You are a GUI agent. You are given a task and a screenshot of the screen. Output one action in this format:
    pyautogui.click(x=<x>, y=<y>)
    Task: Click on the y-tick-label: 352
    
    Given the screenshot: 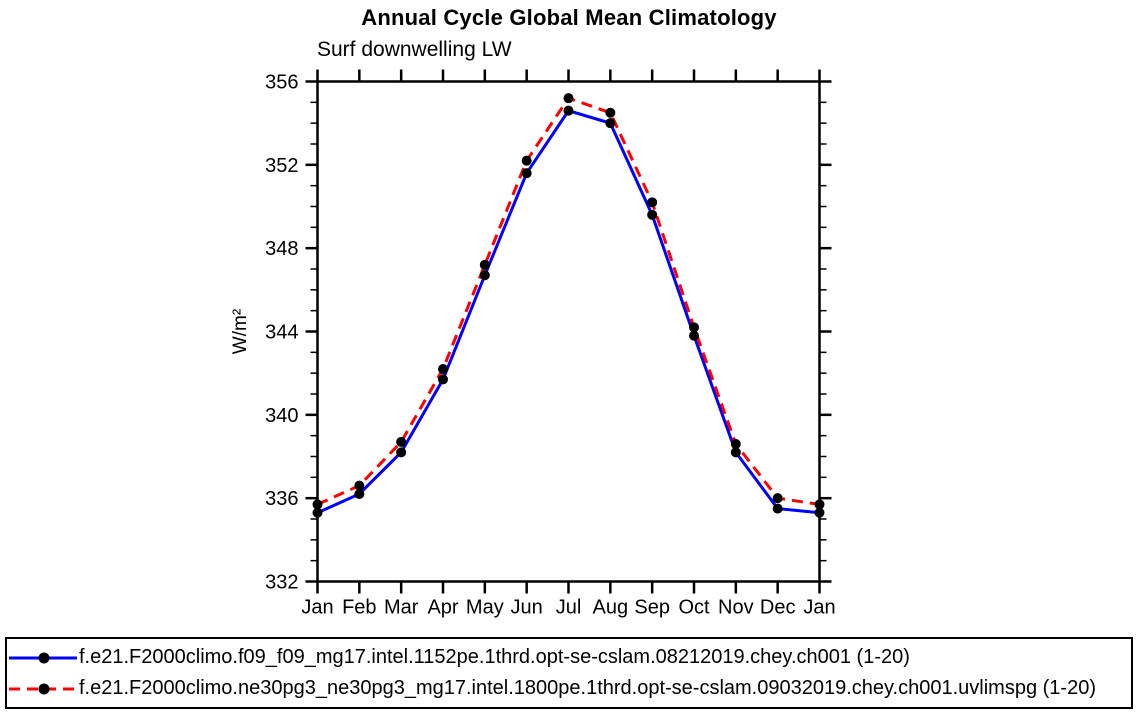 What is the action you would take?
    pyautogui.click(x=281, y=166)
    